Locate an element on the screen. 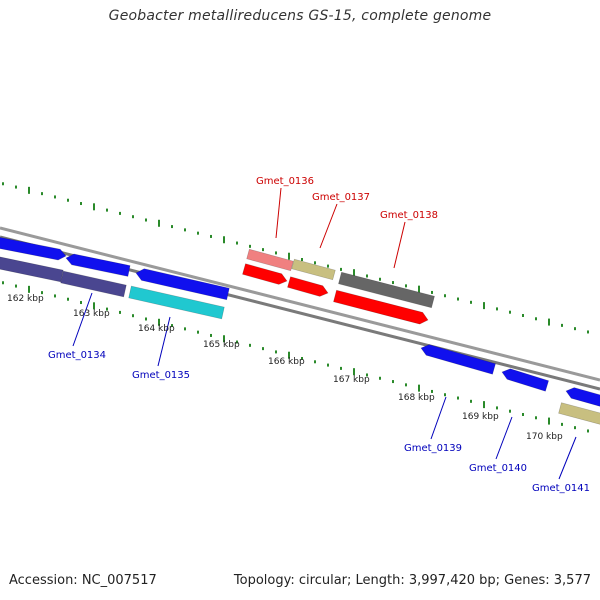  accession-text: Accession: NC_007517 is located at coordinates (83, 580).